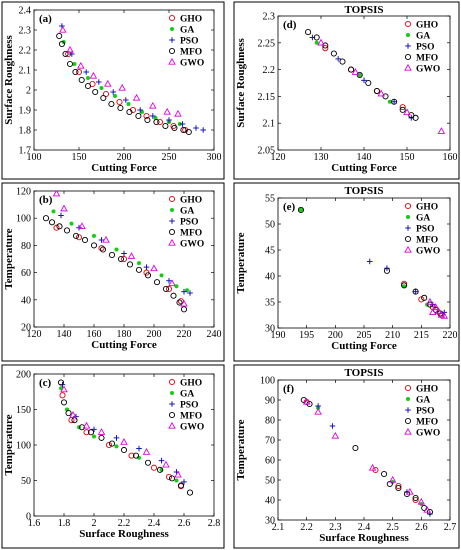 The width and height of the screenshot is (461, 550). Describe the element at coordinates (124, 523) in the screenshot. I see `x-tick-label: 2.2` at that location.